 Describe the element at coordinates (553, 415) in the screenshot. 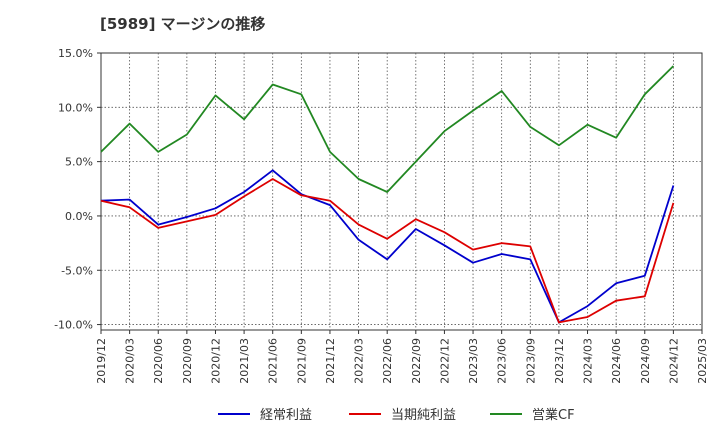

I see `legend-label: 営業CF` at that location.